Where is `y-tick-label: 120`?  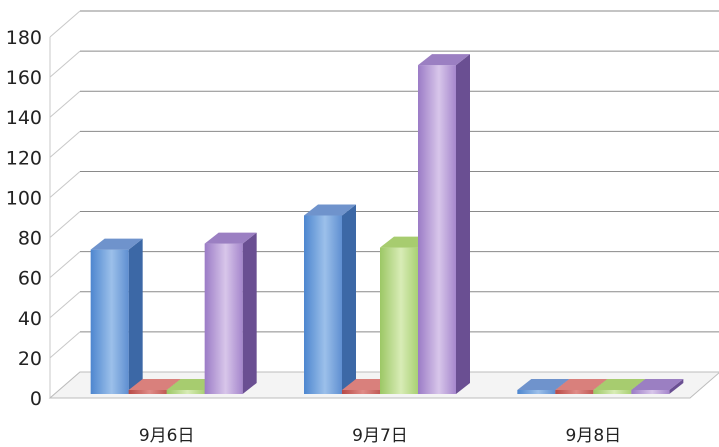 y-tick-label: 120 is located at coordinates (24, 158).